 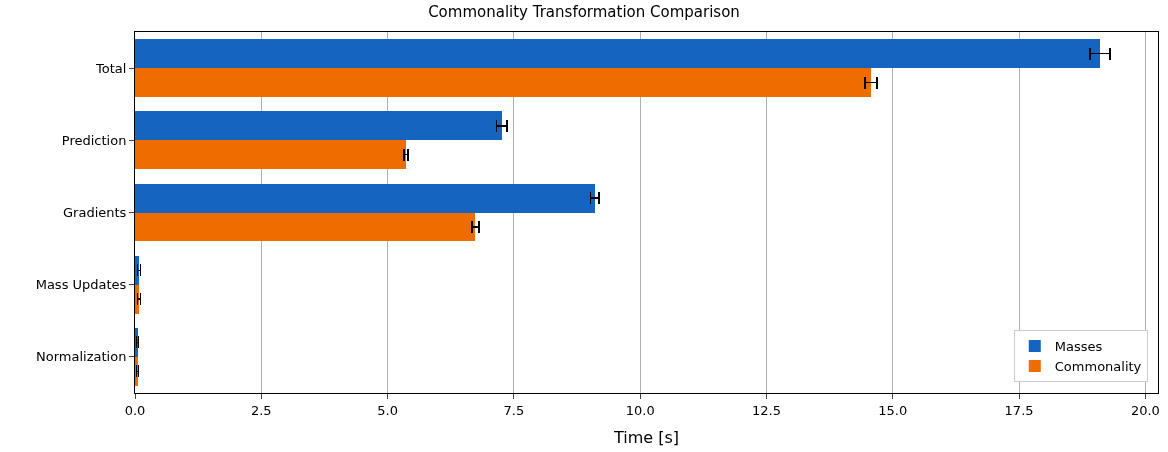 I want to click on x-tick-label: 7.5, so click(x=514, y=410).